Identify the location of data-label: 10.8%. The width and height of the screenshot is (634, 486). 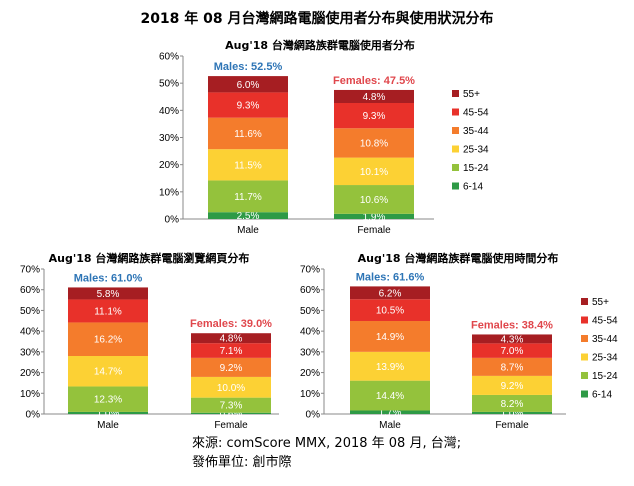
(374, 143).